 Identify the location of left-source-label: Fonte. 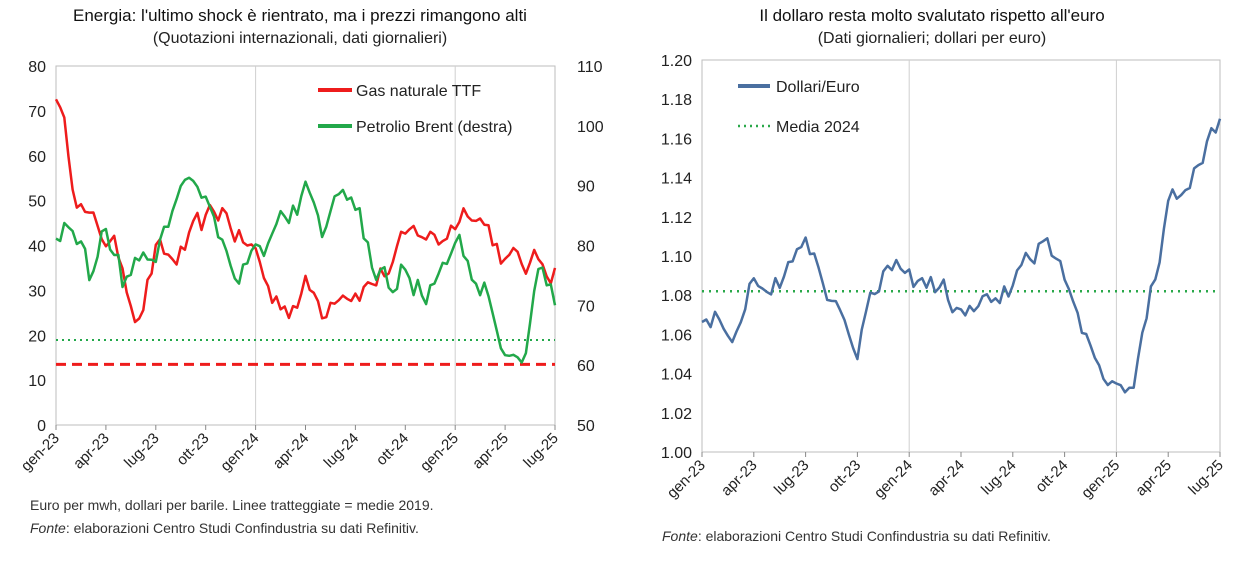
(48, 528).